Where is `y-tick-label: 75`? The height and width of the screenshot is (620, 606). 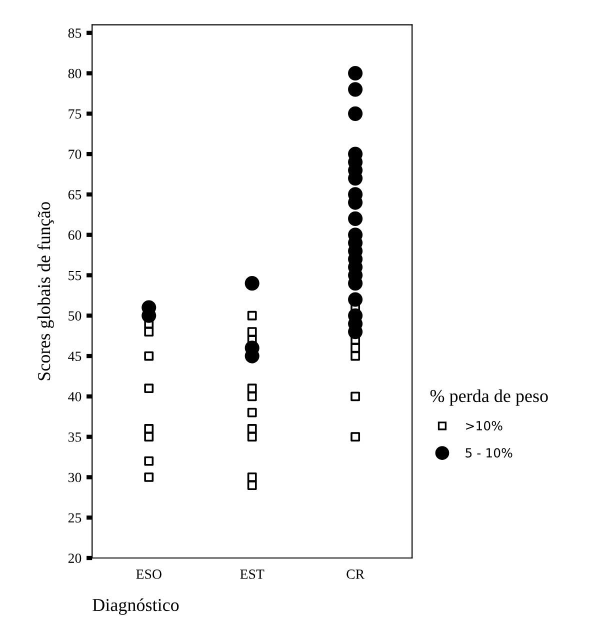 y-tick-label: 75 is located at coordinates (75, 114).